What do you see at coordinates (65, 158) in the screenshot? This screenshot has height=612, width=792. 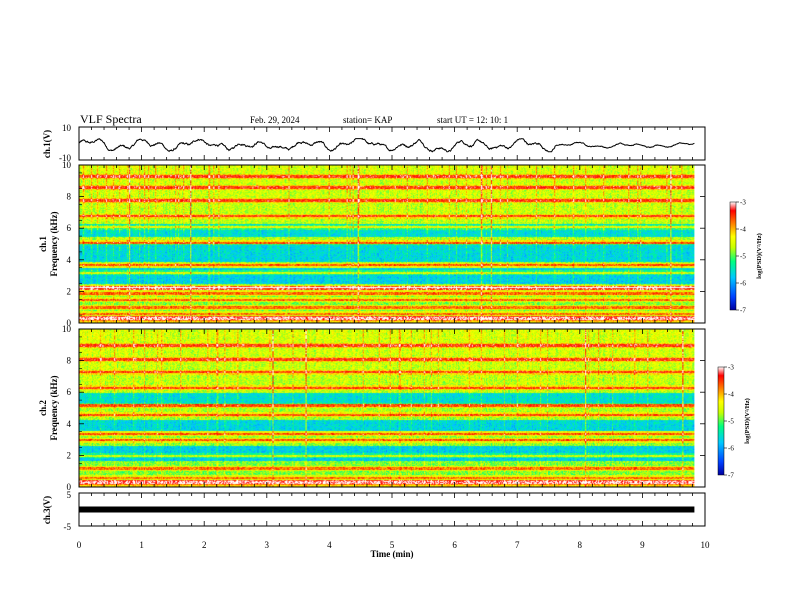 I see `ch1-tick-bottom: -10` at bounding box center [65, 158].